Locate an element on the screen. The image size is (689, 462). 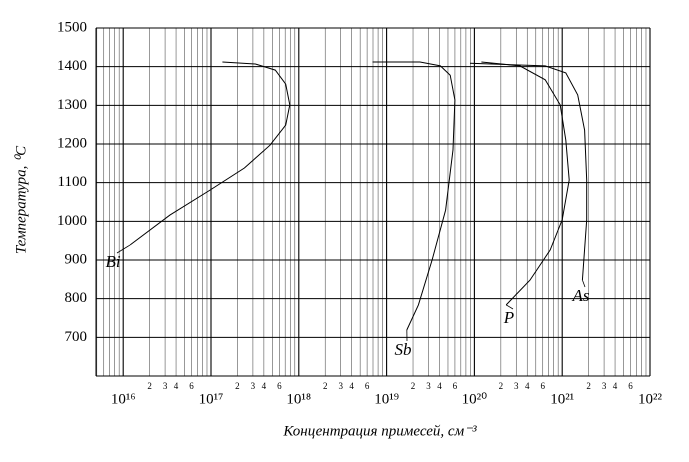
y-tick-label: 800 is located at coordinates (76, 298).